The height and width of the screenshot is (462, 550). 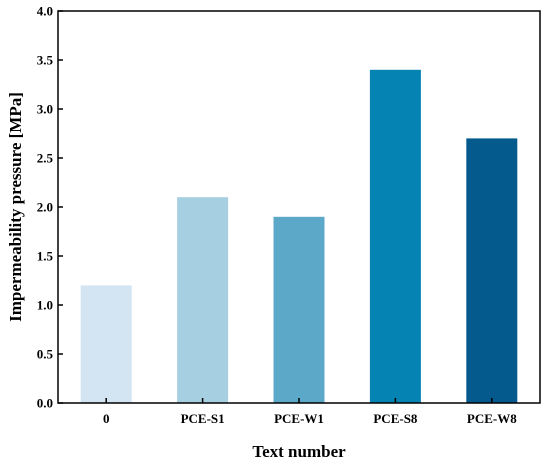 What do you see at coordinates (45, 158) in the screenshot?
I see `y-tick-label: 2.5` at bounding box center [45, 158].